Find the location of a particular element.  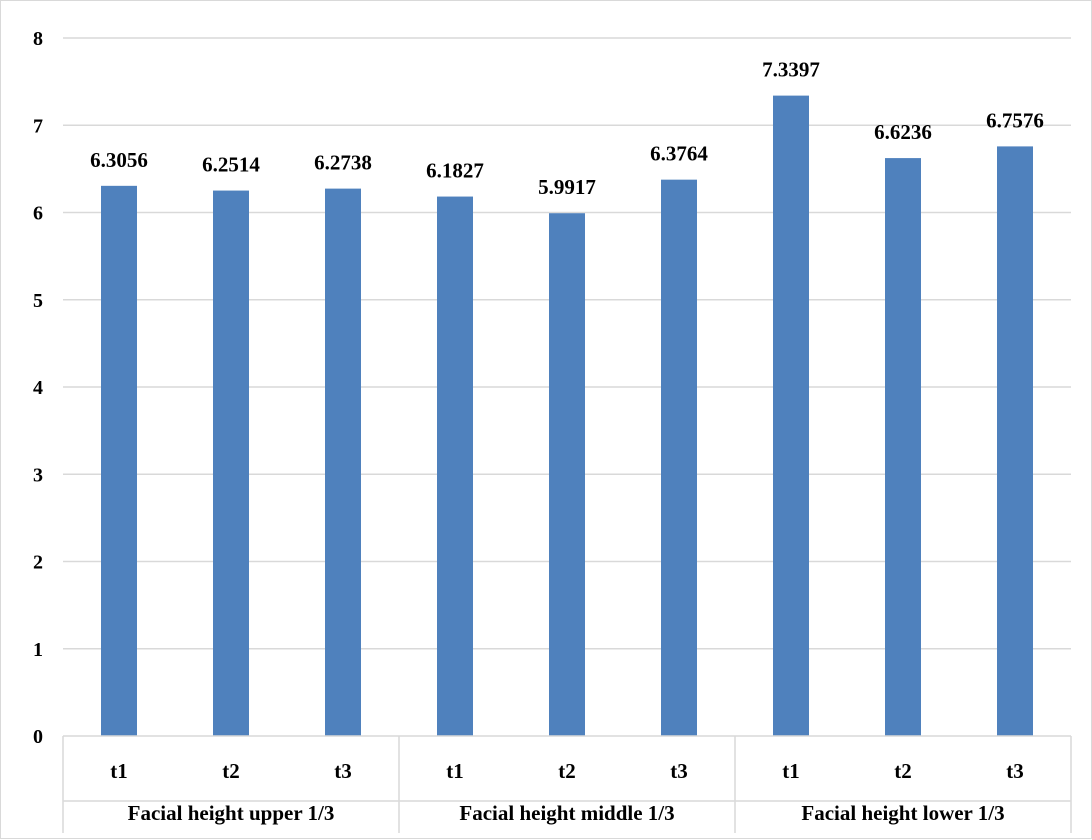

data-label: 6.2514 is located at coordinates (231, 165).